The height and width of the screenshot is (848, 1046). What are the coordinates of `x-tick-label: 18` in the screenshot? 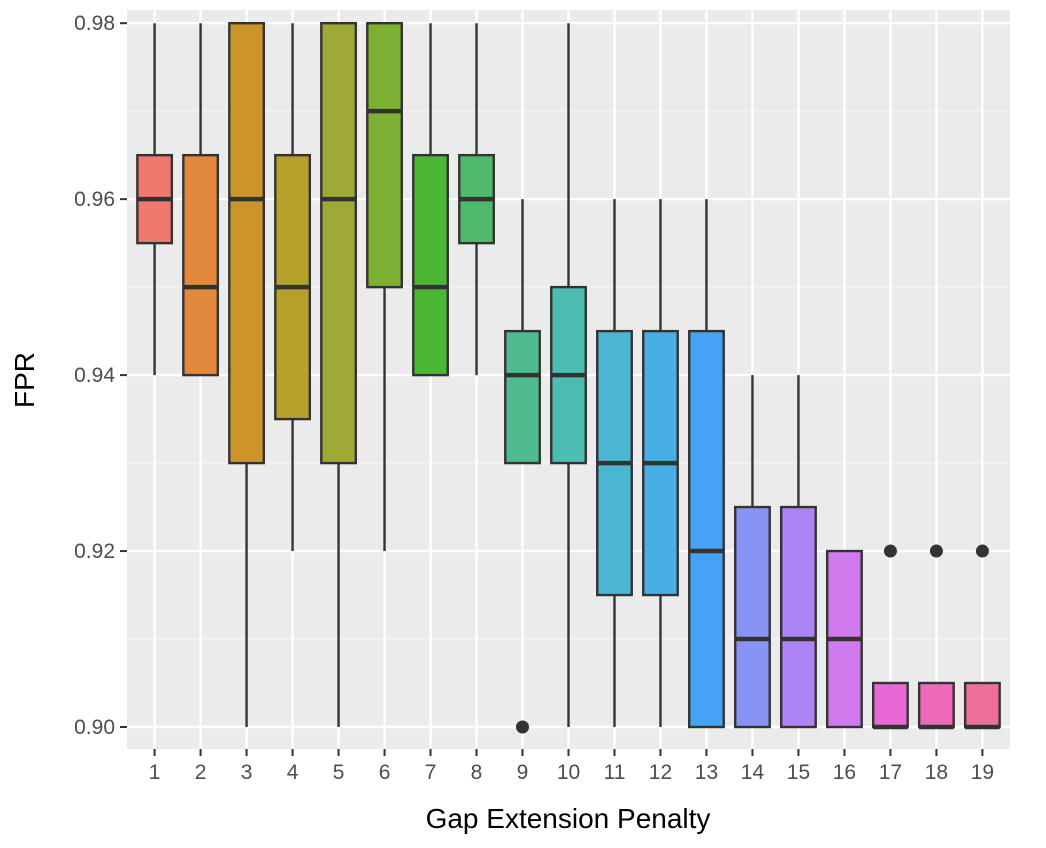 It's located at (936, 772).